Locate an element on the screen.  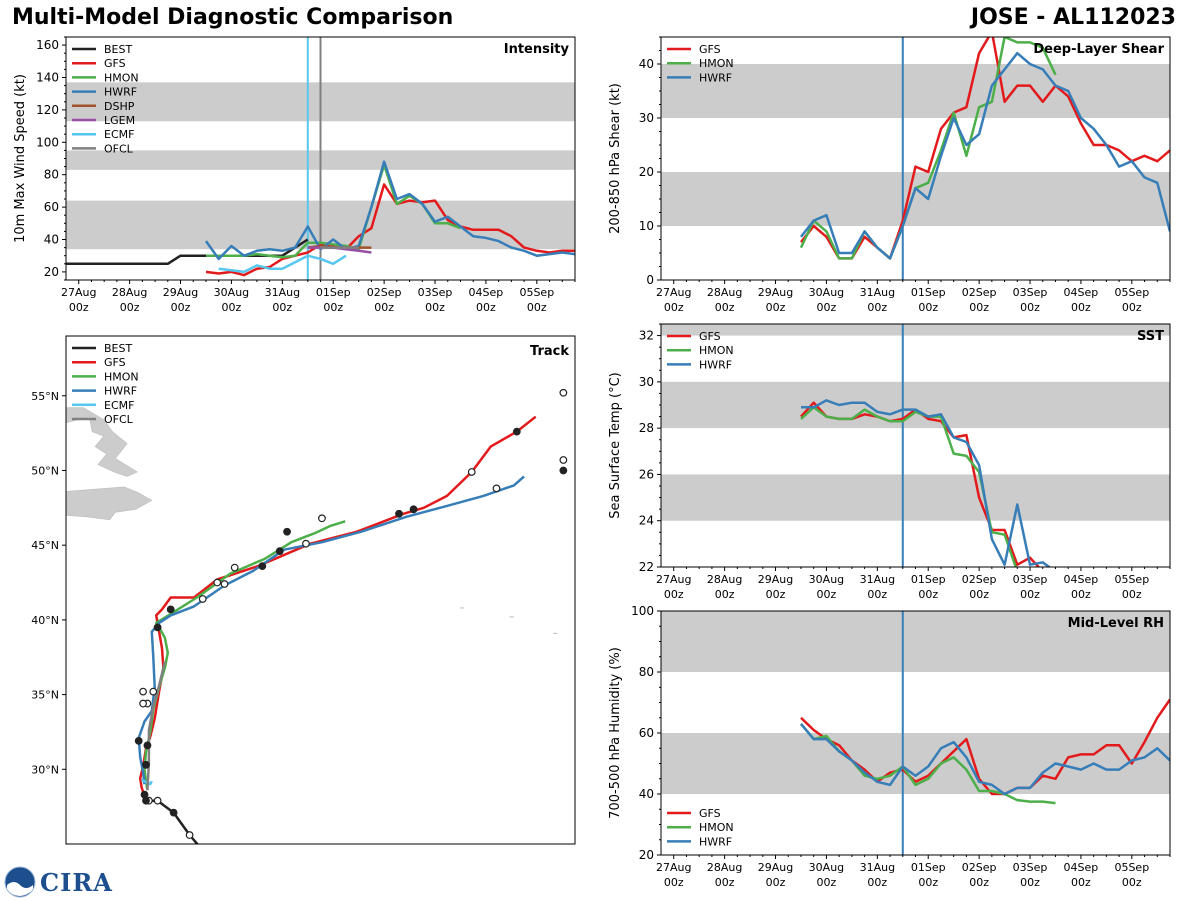
rh-plot-area is located at coordinates (915, 733).